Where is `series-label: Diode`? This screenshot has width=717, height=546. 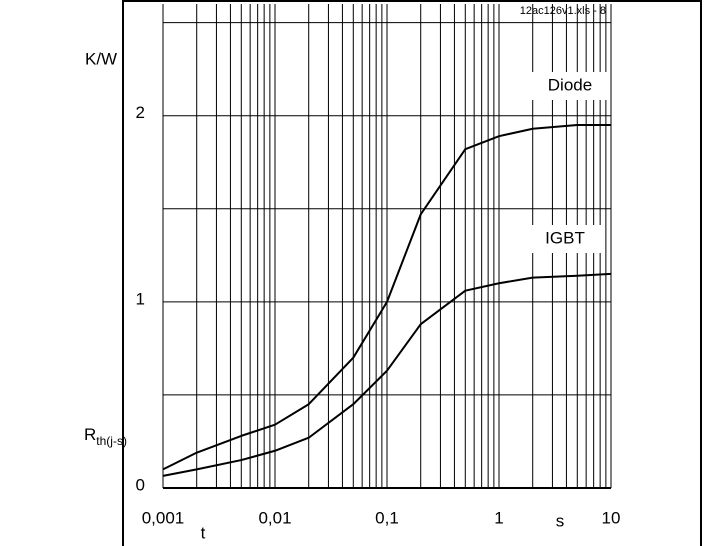
series-label: Diode is located at coordinates (570, 84).